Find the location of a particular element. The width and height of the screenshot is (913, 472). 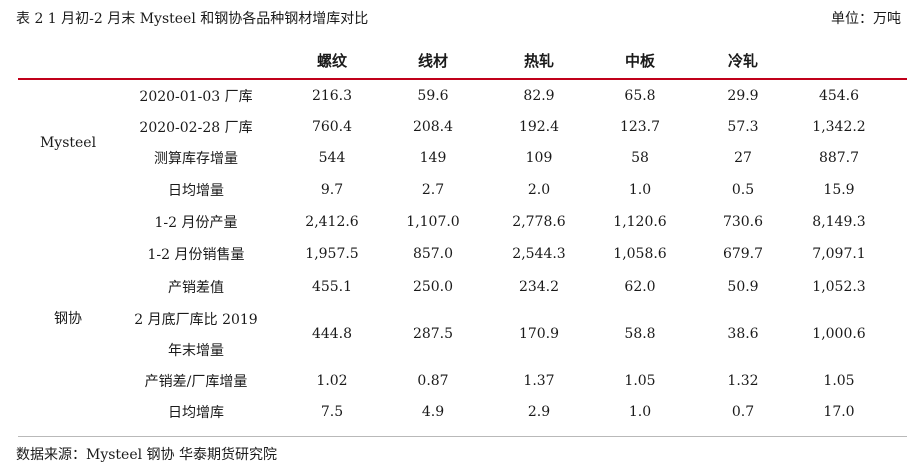

table-cell: 4.9 is located at coordinates (433, 412).